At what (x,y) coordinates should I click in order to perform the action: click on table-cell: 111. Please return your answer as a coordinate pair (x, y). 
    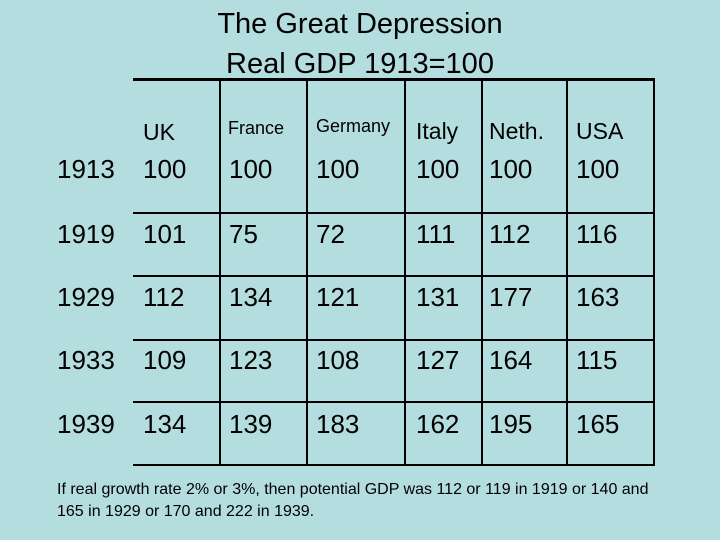
    Looking at the image, I should click on (436, 234).